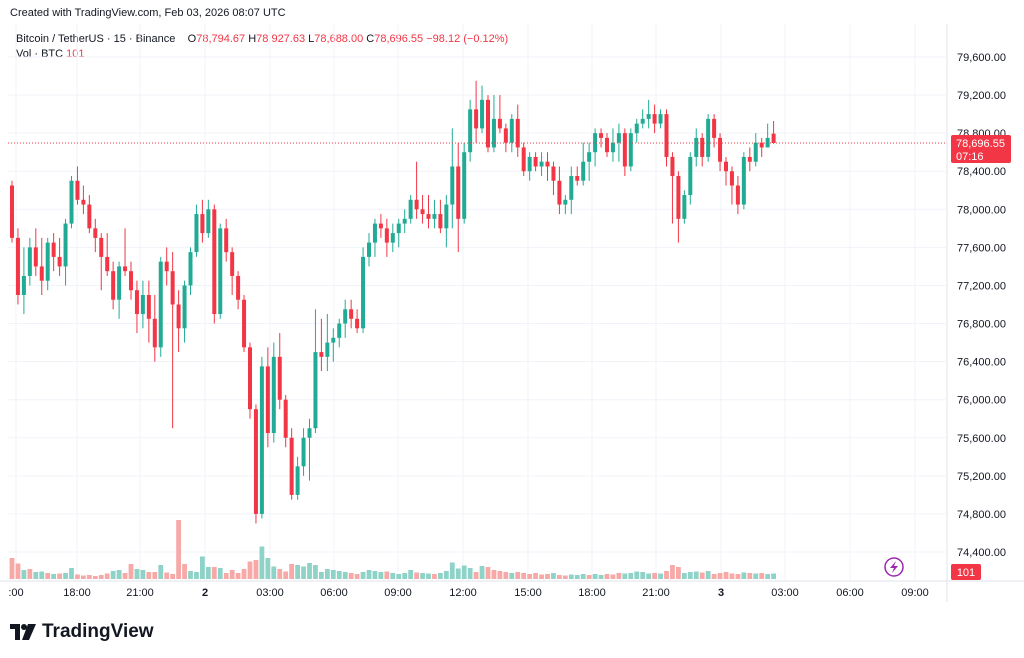 This screenshot has height=658, width=1024. I want to click on countdown-label: 07:16, so click(970, 157).